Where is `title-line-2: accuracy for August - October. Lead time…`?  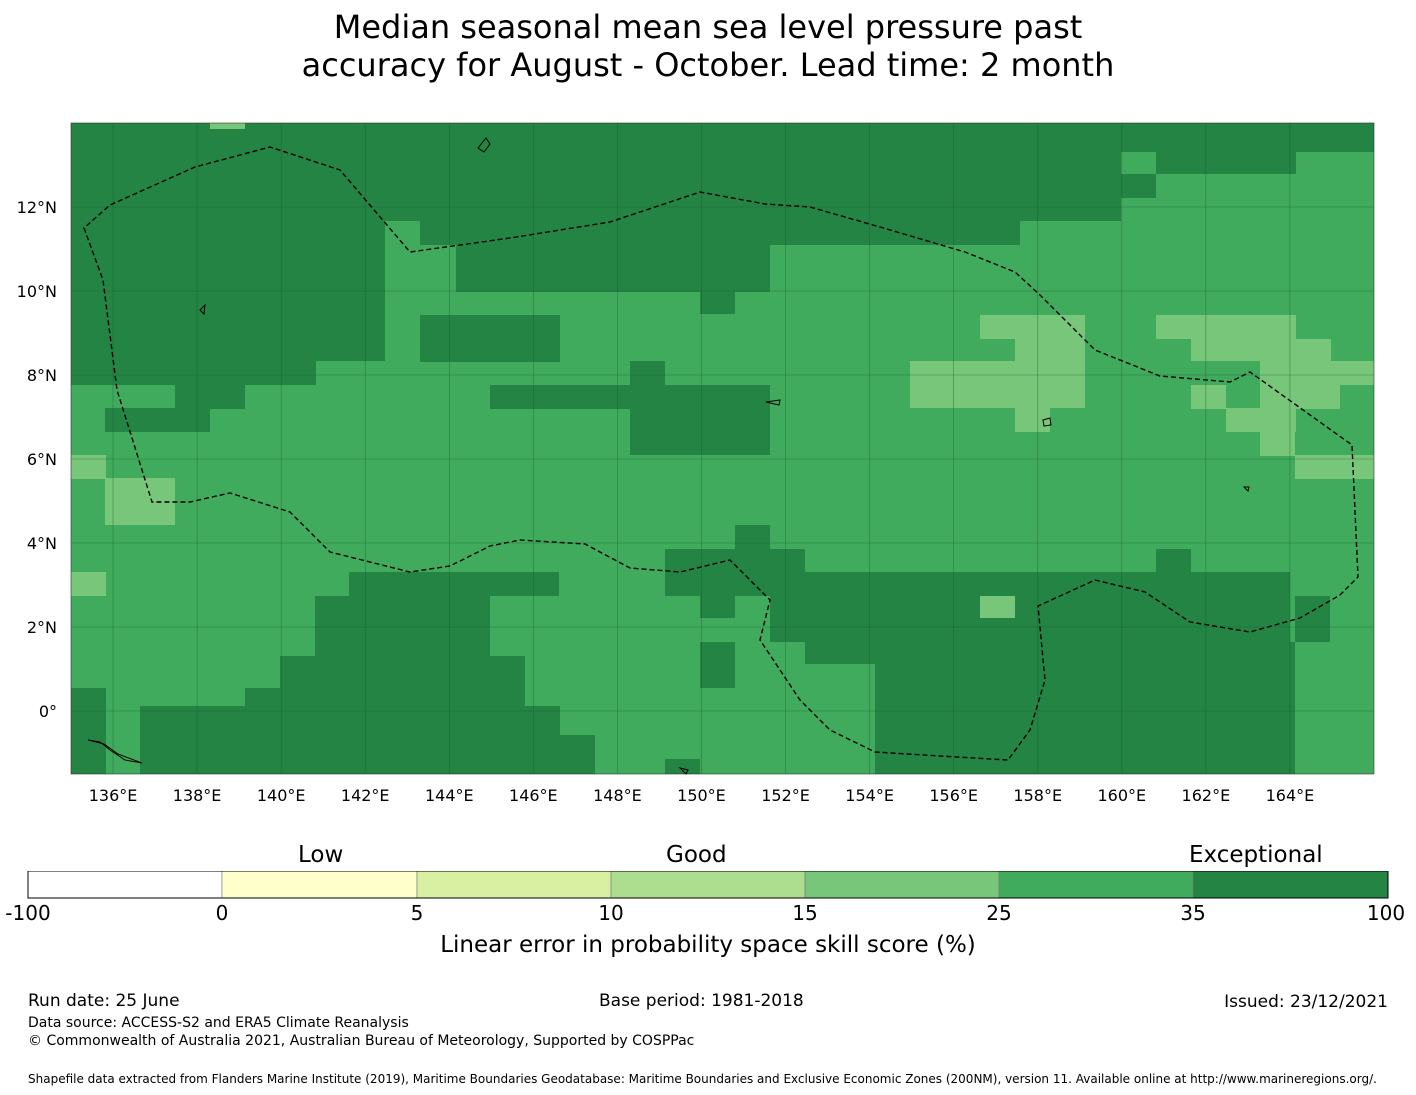 title-line-2: accuracy for August - October. Lead time… is located at coordinates (708, 65).